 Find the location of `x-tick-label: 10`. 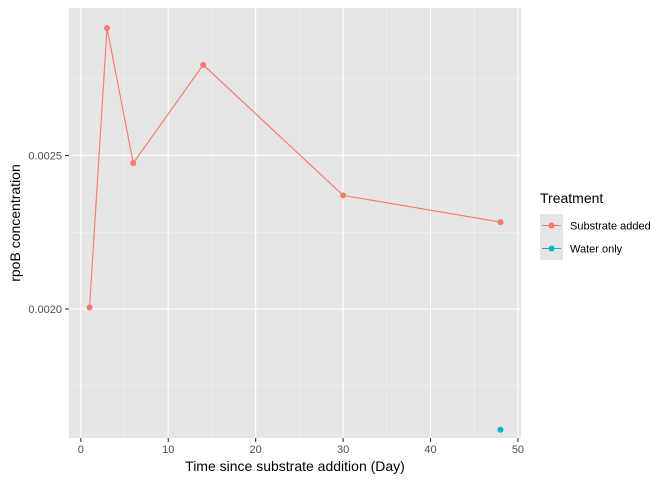

x-tick-label: 10 is located at coordinates (168, 450).